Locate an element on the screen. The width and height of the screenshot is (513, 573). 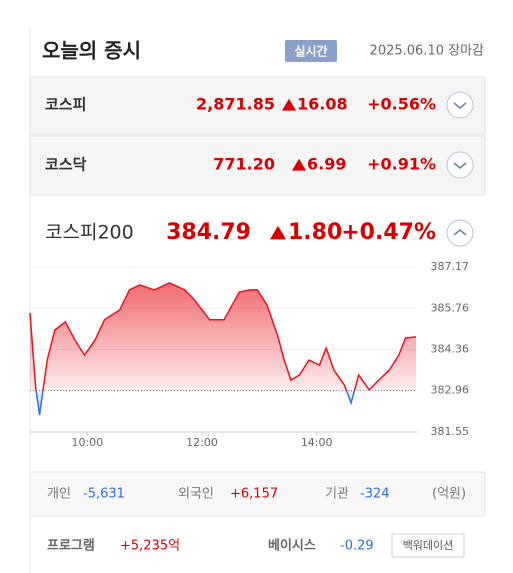
index-change: 16.08 is located at coordinates (322, 104).